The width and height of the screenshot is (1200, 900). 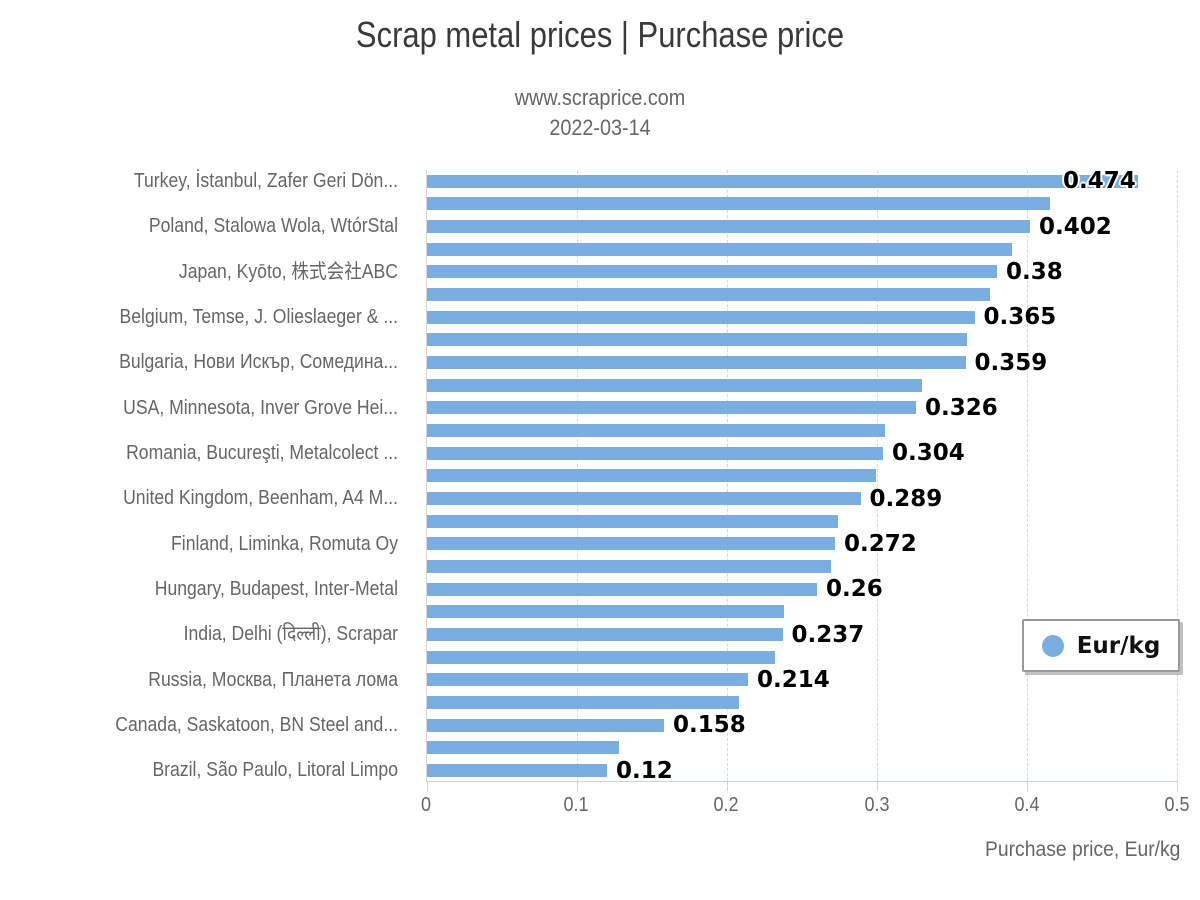 What do you see at coordinates (1011, 362) in the screenshot?
I see `value-label: 0.359` at bounding box center [1011, 362].